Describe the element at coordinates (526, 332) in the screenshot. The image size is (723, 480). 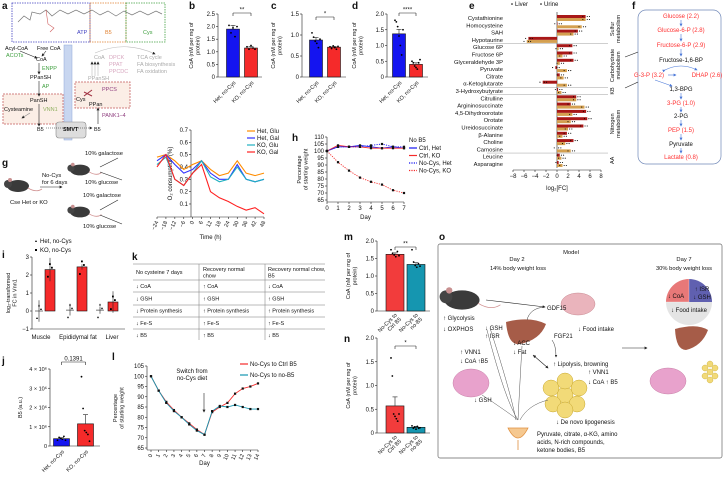
I see `liver-icon` at that location.